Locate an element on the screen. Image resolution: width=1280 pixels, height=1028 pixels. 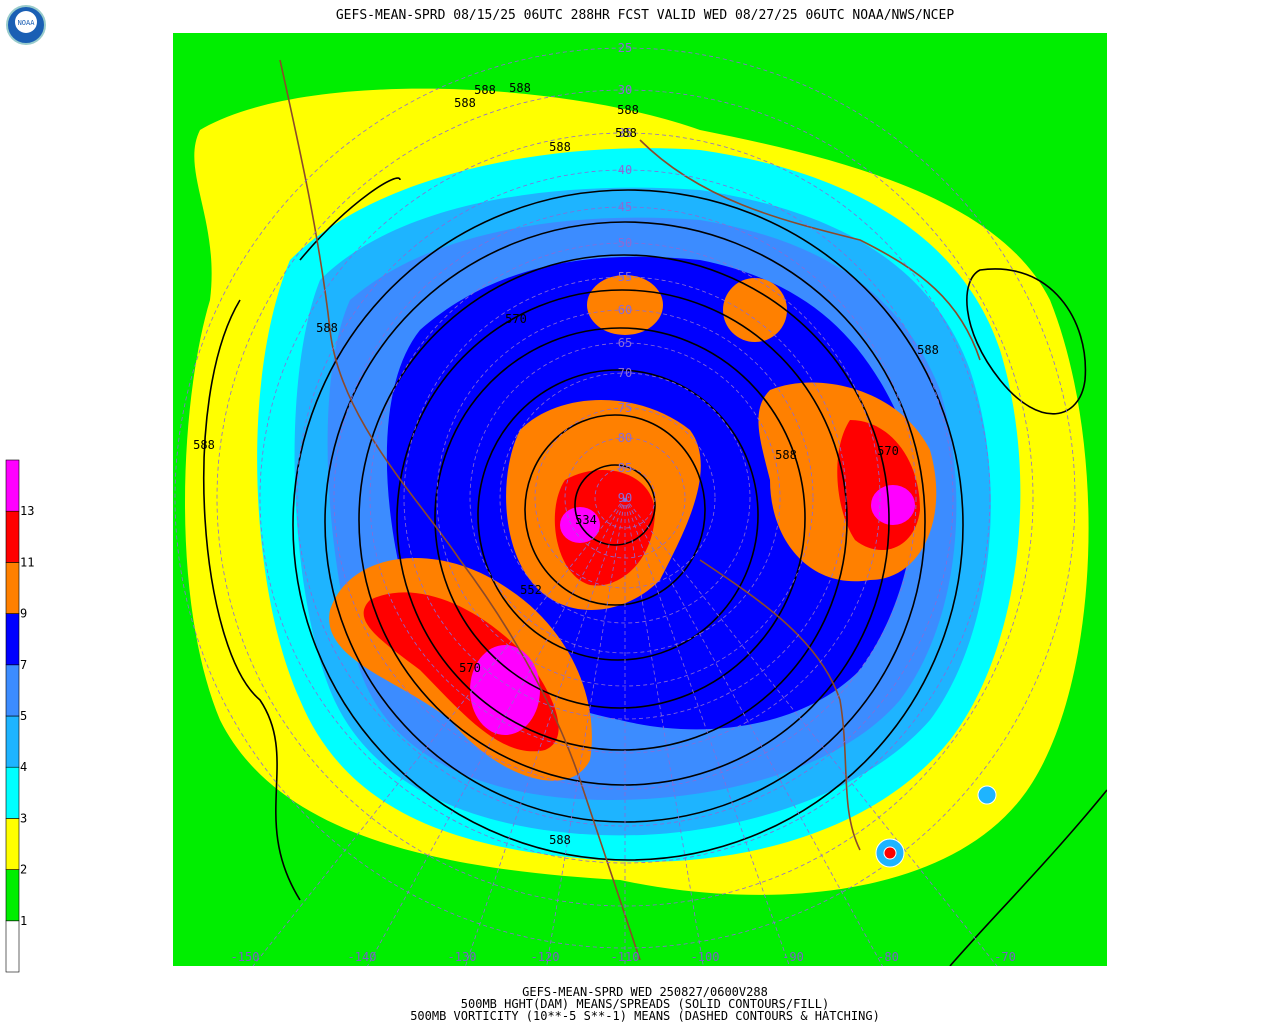
colorbar-label: 3 is located at coordinates (23, 818).